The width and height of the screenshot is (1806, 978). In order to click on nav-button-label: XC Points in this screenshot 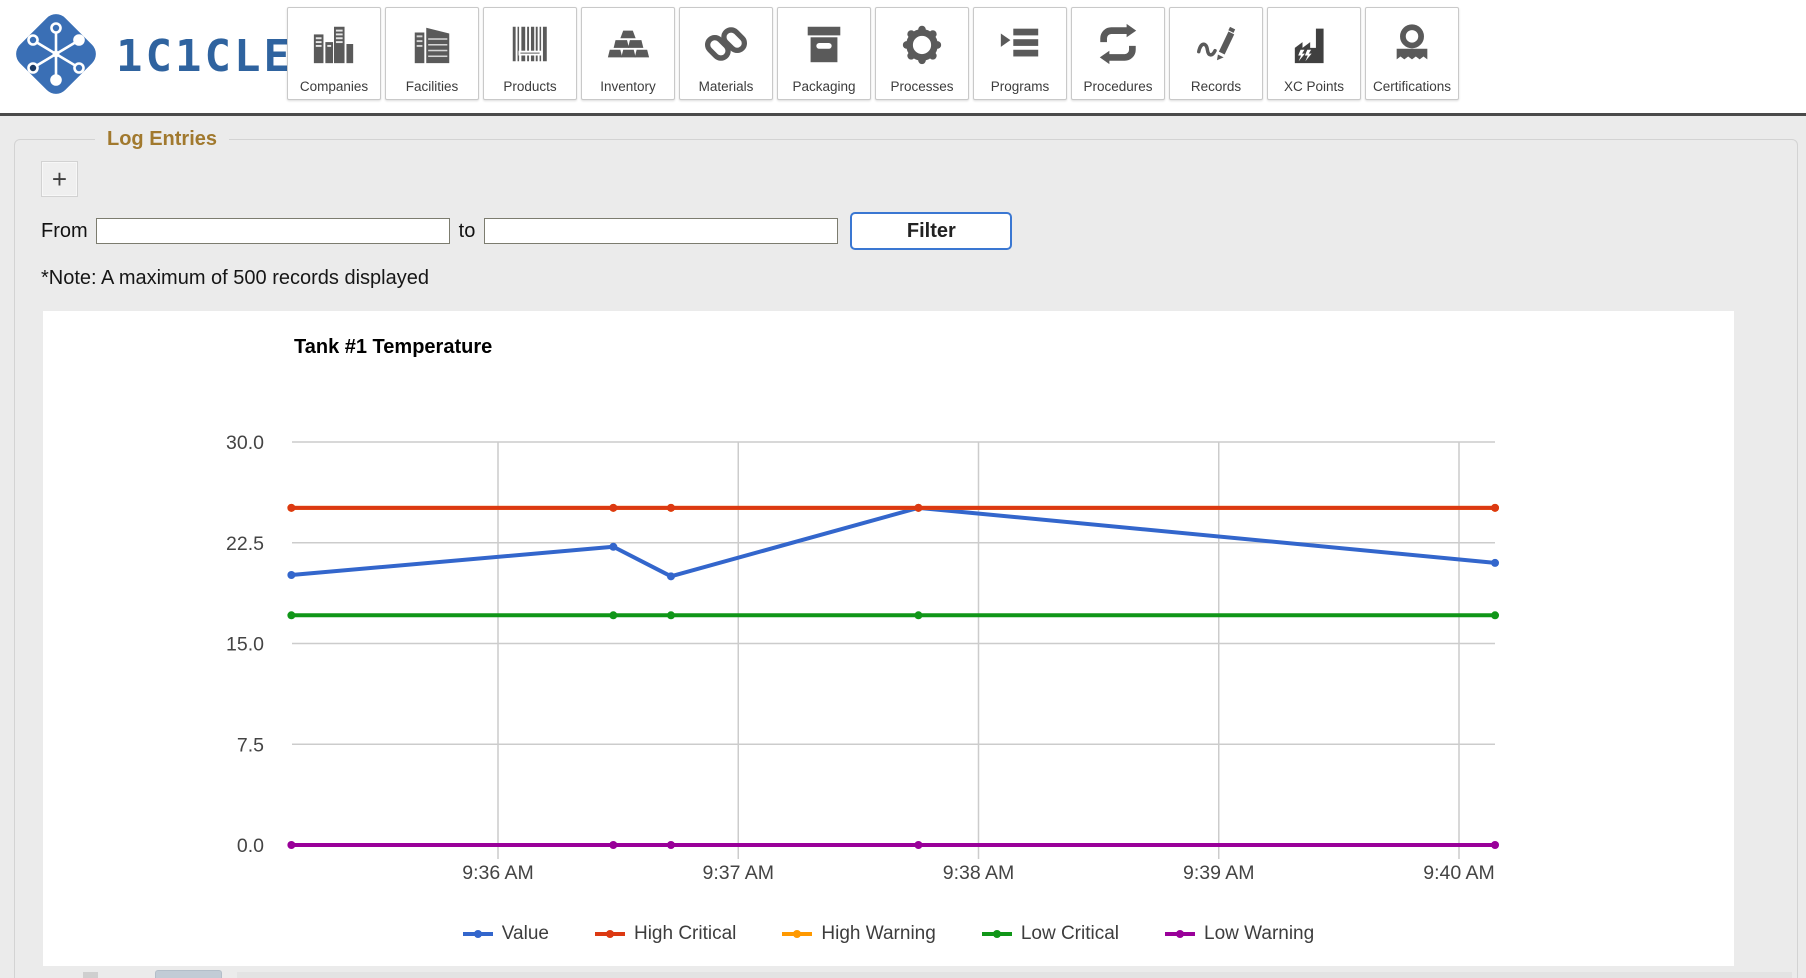, I will do `click(1314, 86)`.